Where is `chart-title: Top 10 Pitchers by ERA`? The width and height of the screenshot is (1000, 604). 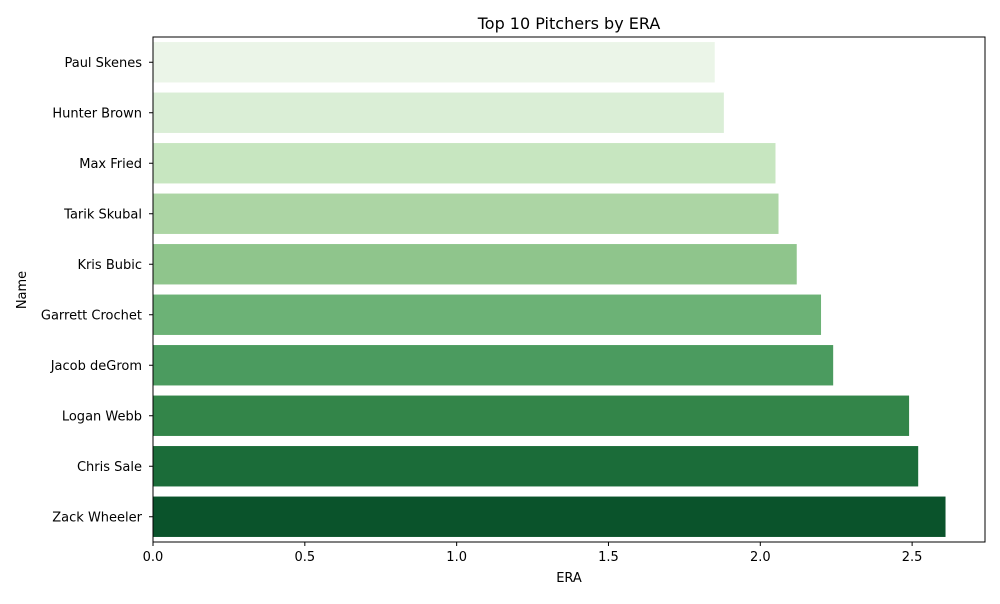
chart-title: Top 10 Pitchers by ERA is located at coordinates (569, 23).